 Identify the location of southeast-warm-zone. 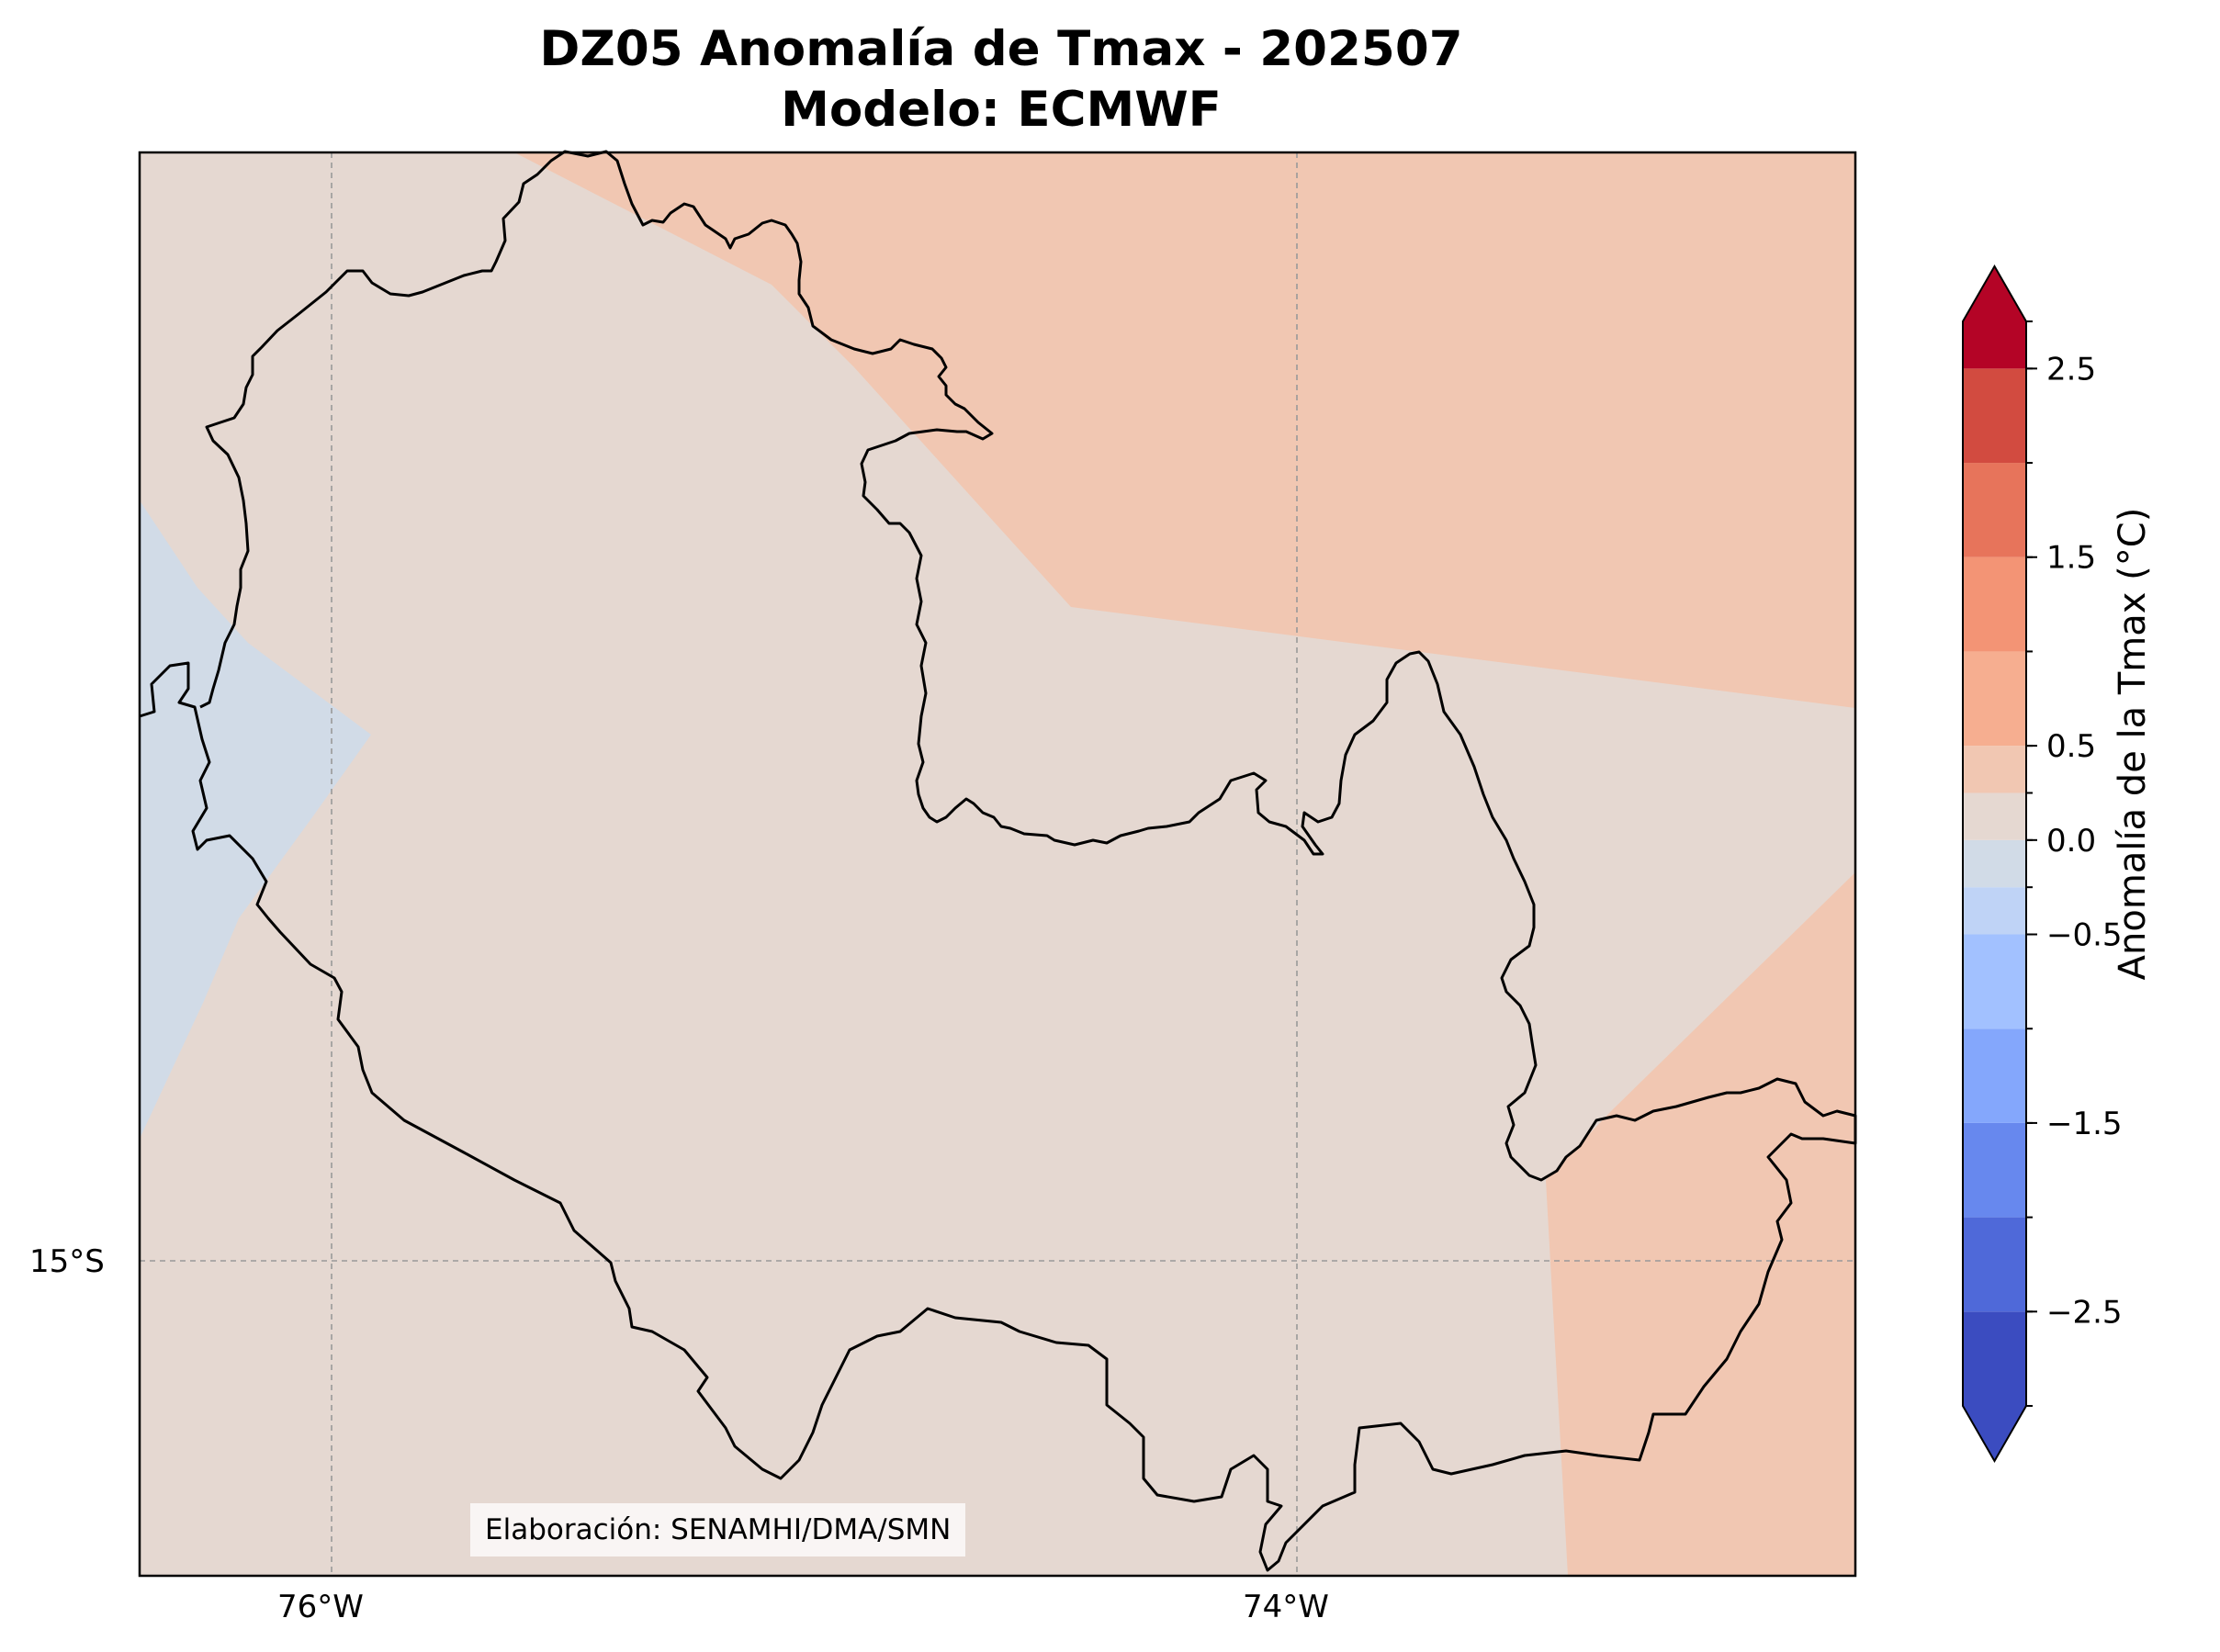
(1701, 1224).